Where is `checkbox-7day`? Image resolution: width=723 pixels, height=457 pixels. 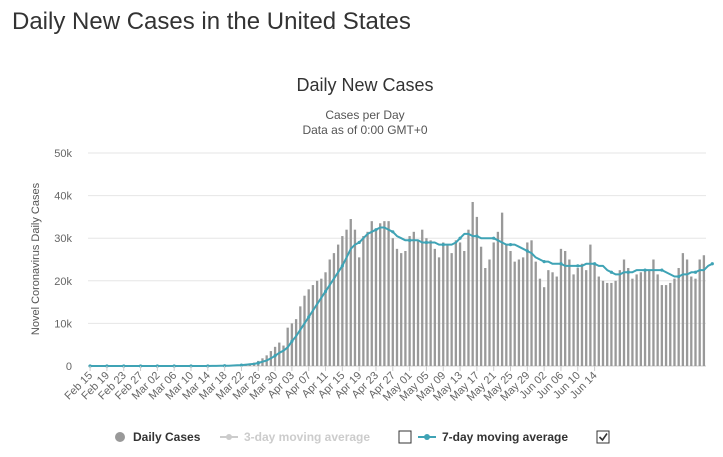 checkbox-7day is located at coordinates (603, 437).